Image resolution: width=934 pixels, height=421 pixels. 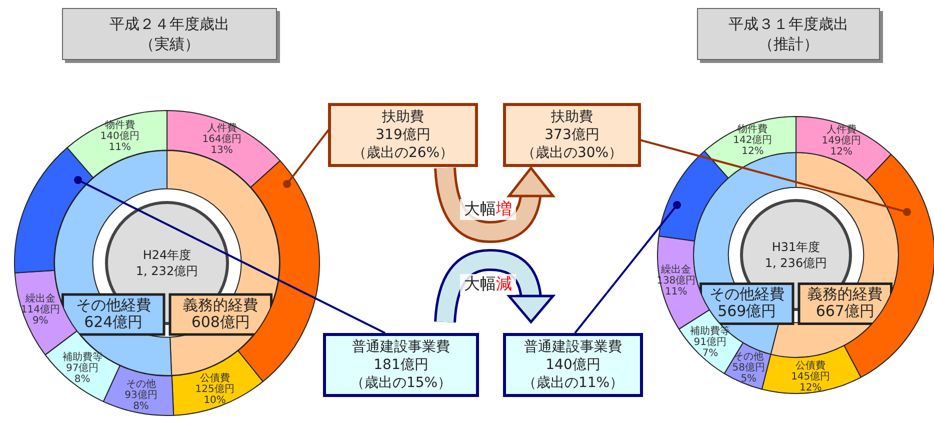 I want to click on data-label: 164億円 13%, so click(x=222, y=144).